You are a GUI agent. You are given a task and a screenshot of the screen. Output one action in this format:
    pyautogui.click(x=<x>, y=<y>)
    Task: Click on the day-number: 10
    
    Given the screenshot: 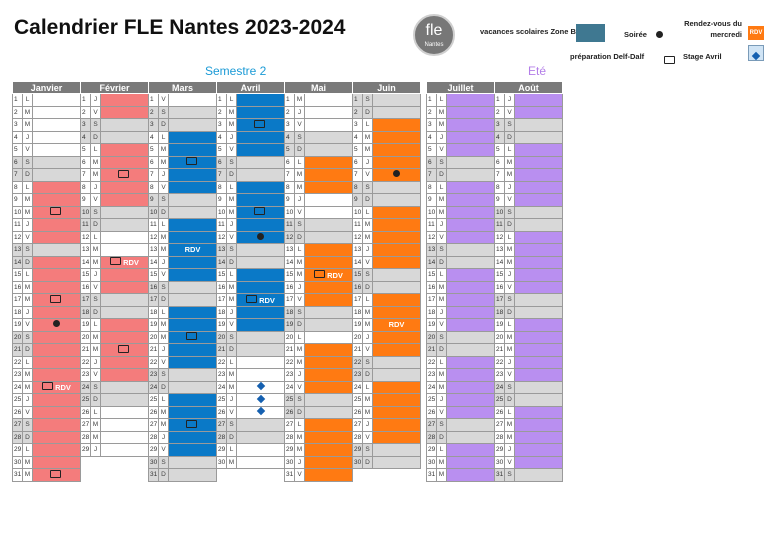 What is the action you would take?
    pyautogui.click(x=289, y=212)
    